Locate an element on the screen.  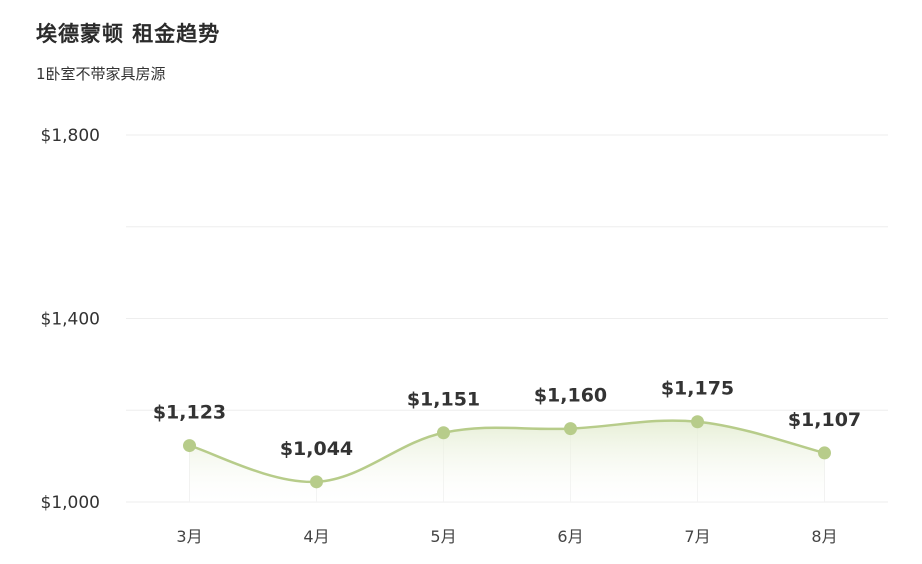
y-tick-label: $1,400 is located at coordinates (70, 320).